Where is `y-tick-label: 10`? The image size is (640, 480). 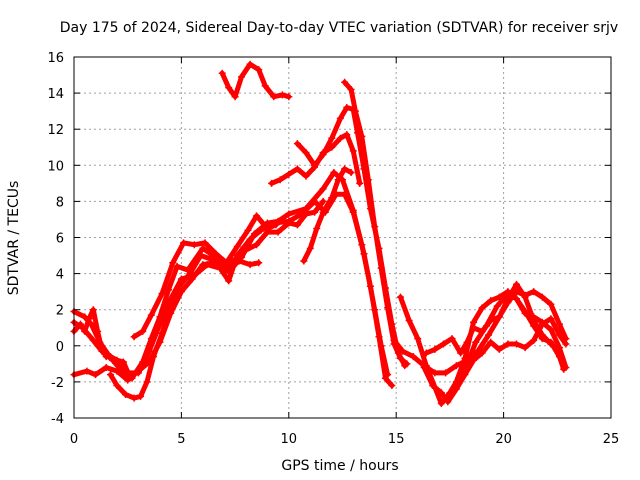
y-tick-label: 10 is located at coordinates (55, 166).